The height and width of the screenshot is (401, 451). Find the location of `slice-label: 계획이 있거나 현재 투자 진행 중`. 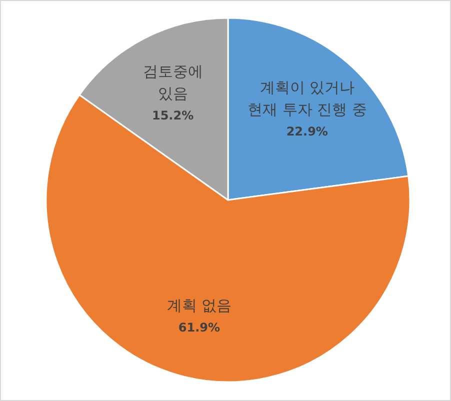

slice-label: 계획이 있거나 현재 투자 진행 중 is located at coordinates (307, 98).